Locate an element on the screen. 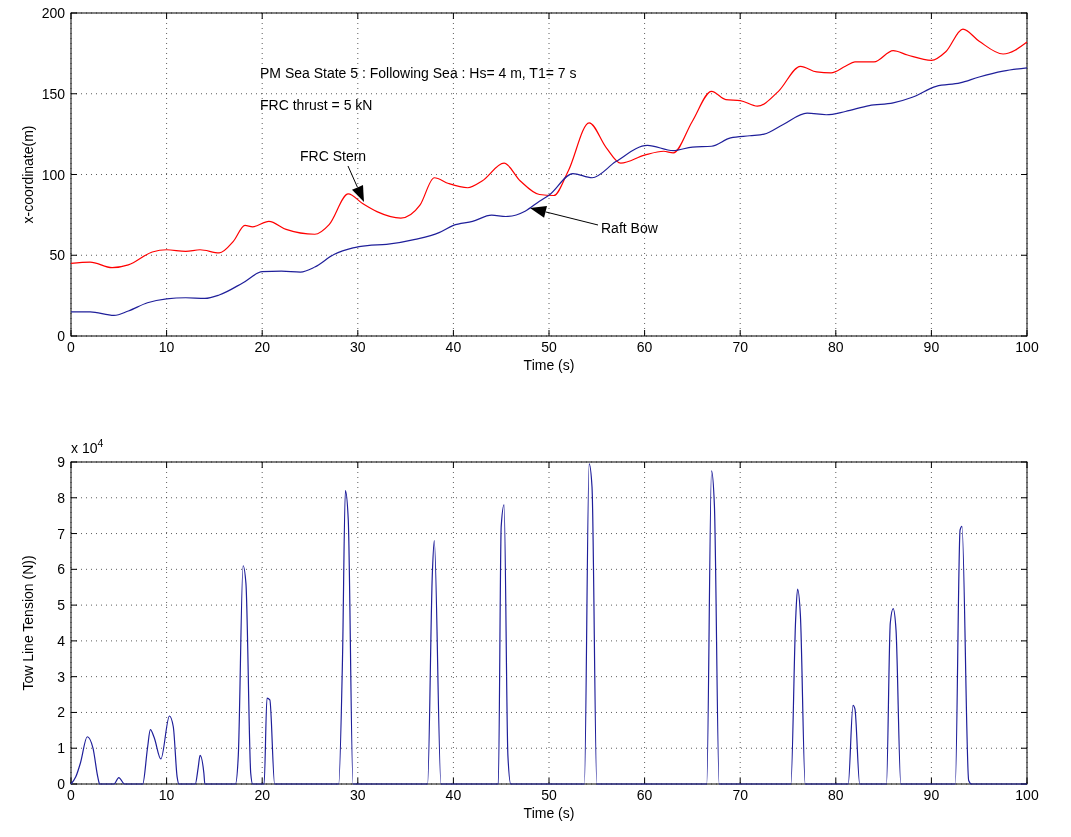 The image size is (1071, 837). y-tick-label: 1 is located at coordinates (61, 748).